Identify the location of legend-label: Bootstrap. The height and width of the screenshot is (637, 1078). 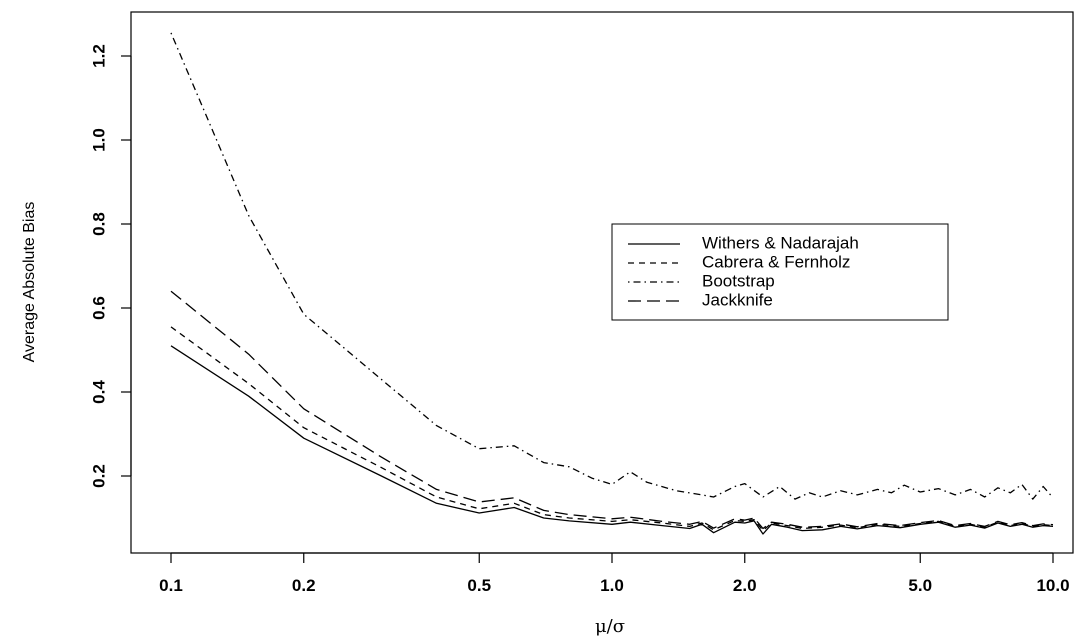
(738, 280).